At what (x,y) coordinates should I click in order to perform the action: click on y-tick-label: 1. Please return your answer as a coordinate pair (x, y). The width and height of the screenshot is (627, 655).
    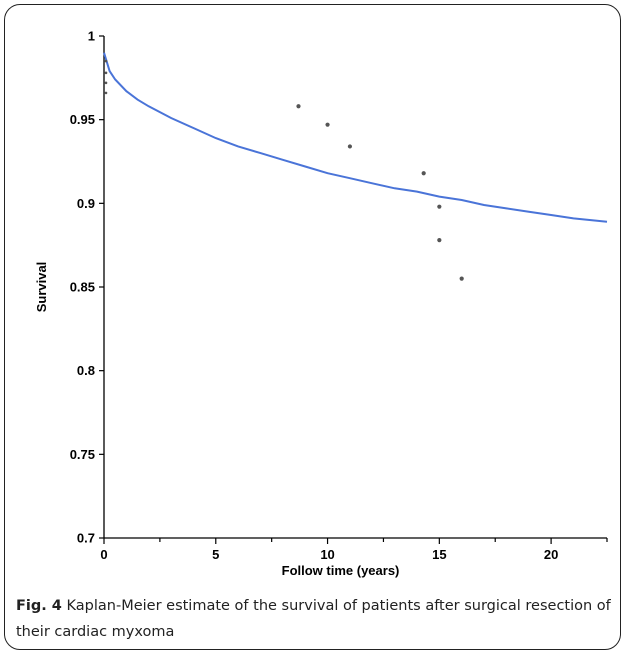
    Looking at the image, I should click on (91, 36).